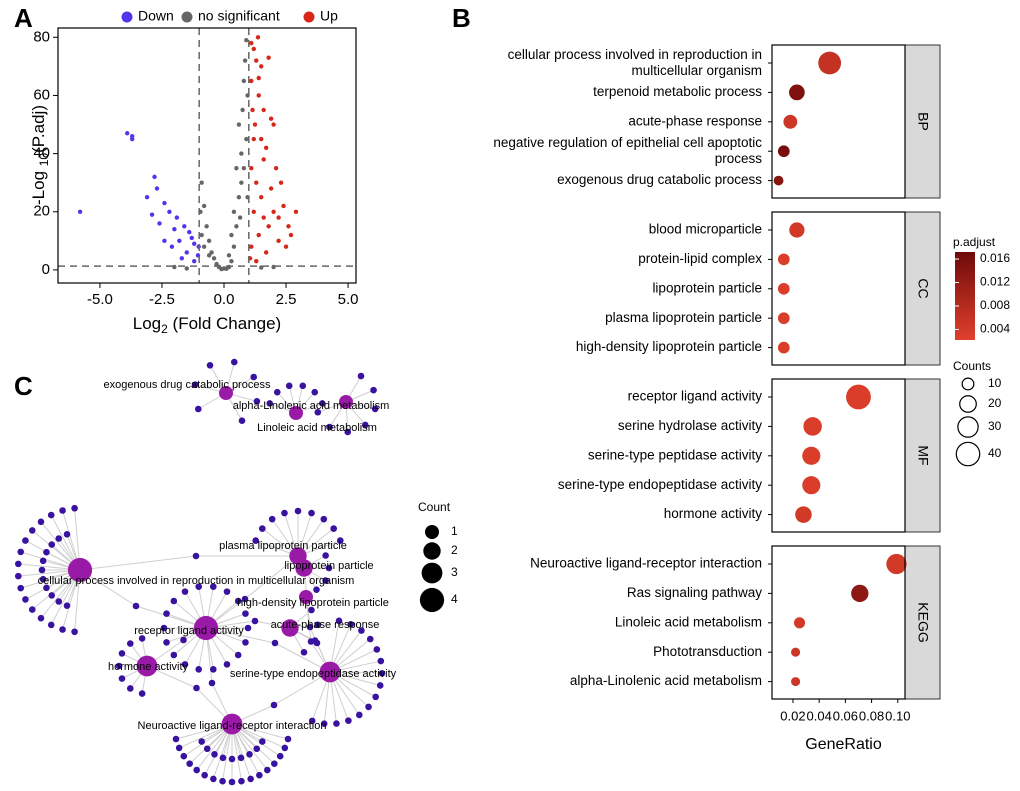 The height and width of the screenshot is (791, 1020). Describe the element at coordinates (995, 329) in the screenshot. I see `color-tick-label: 0.004` at that location.